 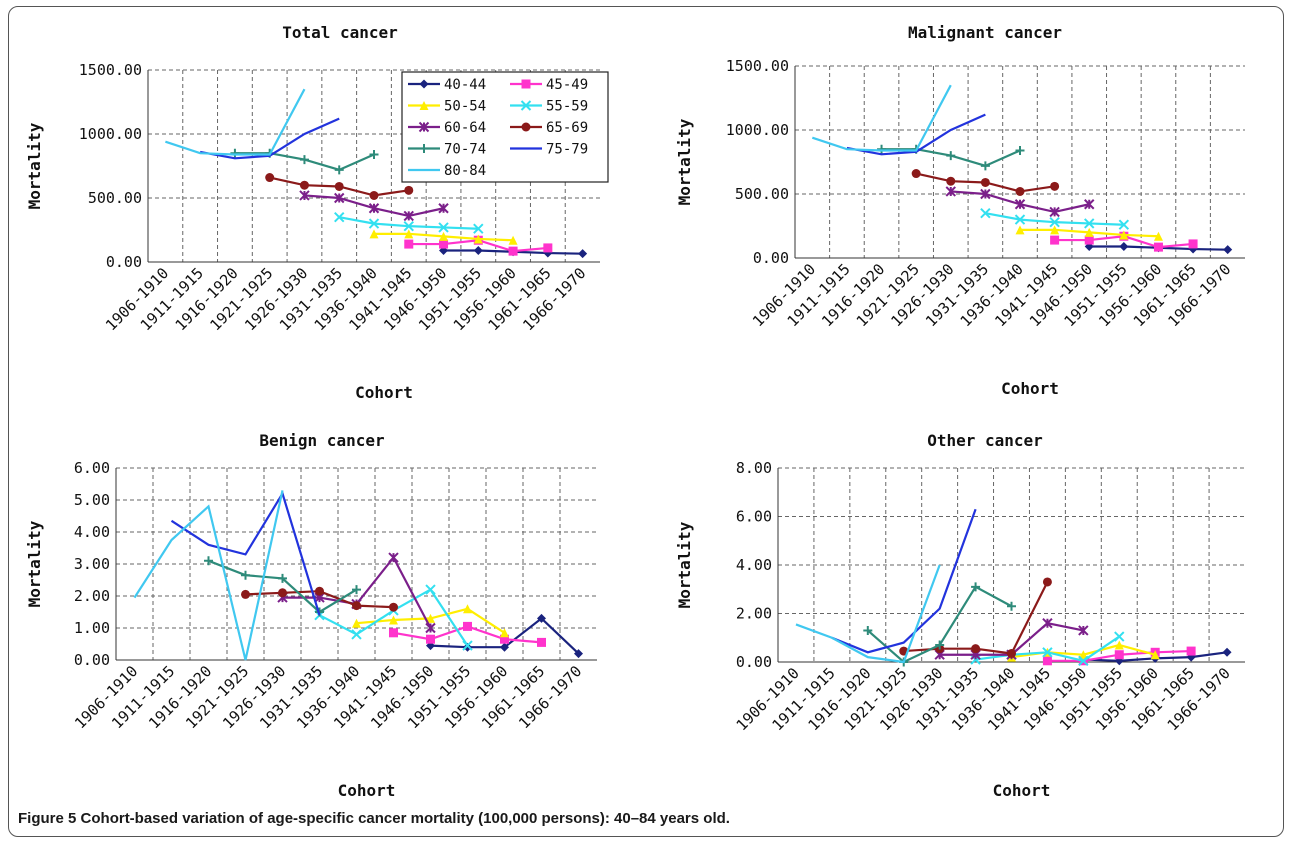 I want to click on legend-entry-80-84: 80-84, so click(x=447, y=171).